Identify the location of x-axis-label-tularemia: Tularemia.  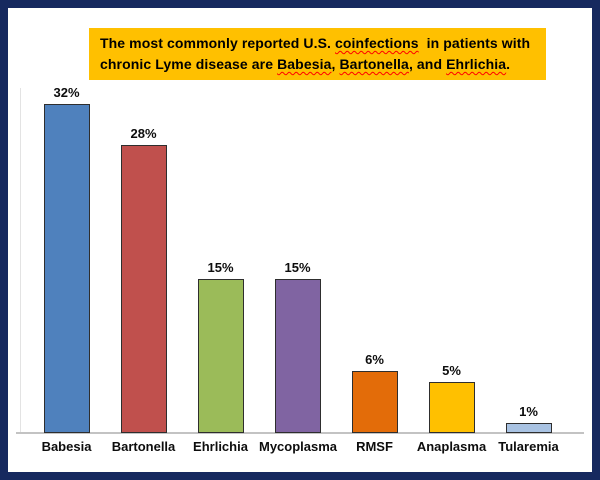
(528, 446).